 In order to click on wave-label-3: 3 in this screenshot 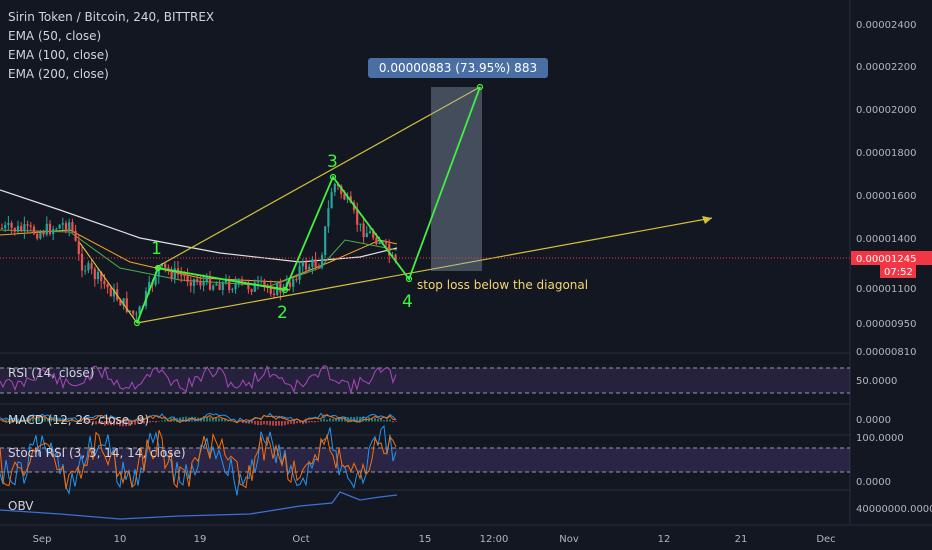, I will do `click(332, 162)`.